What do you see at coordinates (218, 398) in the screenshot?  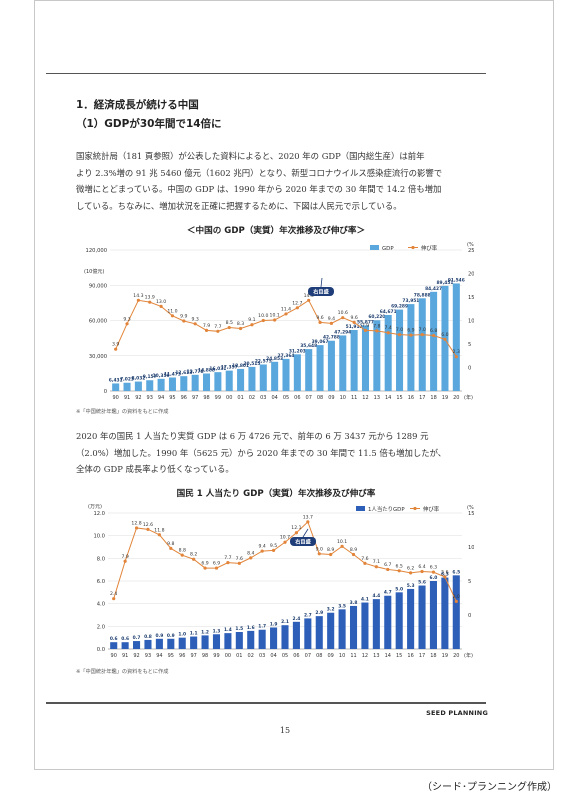 I see `x-tick-label: 99` at bounding box center [218, 398].